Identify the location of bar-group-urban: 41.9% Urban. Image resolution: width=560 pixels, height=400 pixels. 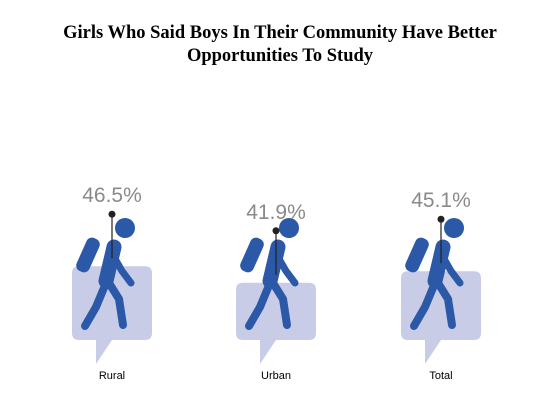
(276, 291).